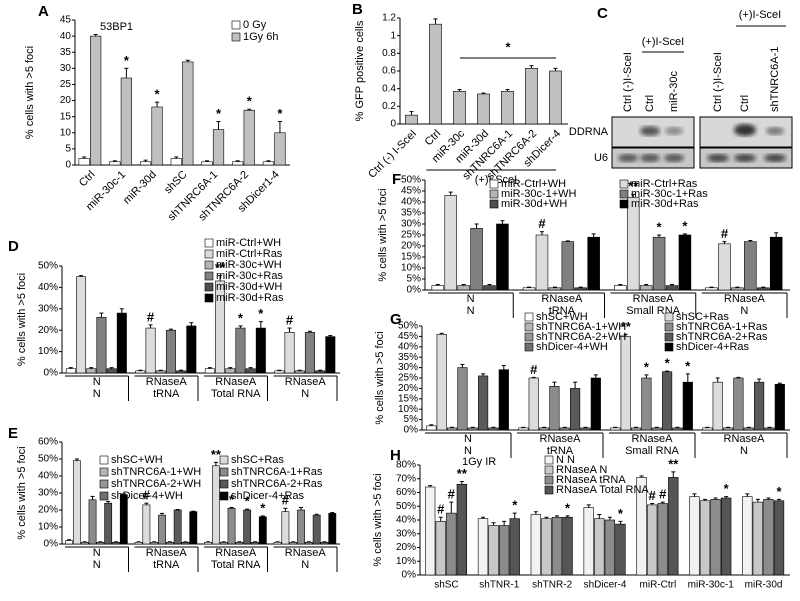 This screenshot has height=601, width=800. What do you see at coordinates (260, 37) in the screenshot?
I see `legend-label: 1Gy 6h` at bounding box center [260, 37].